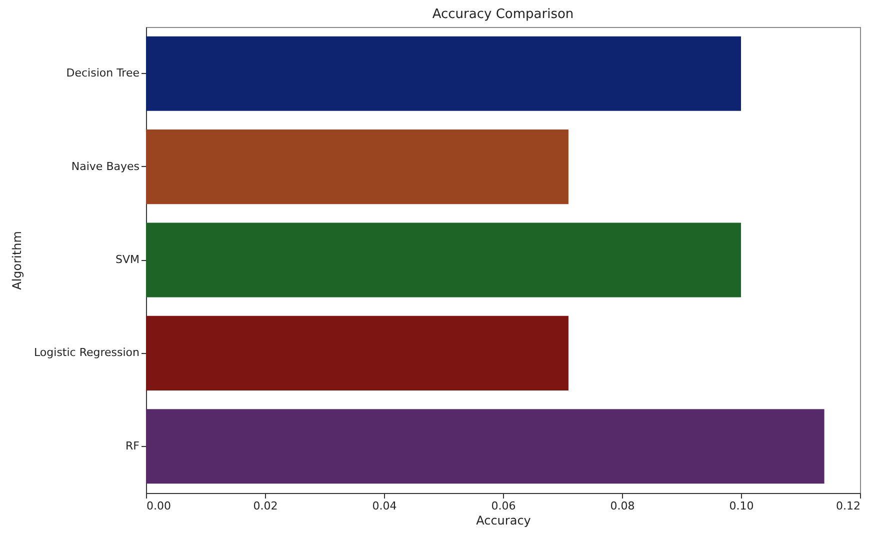 This screenshot has width=893, height=560. I want to click on chart-title: Accuracy Comparison, so click(503, 14).